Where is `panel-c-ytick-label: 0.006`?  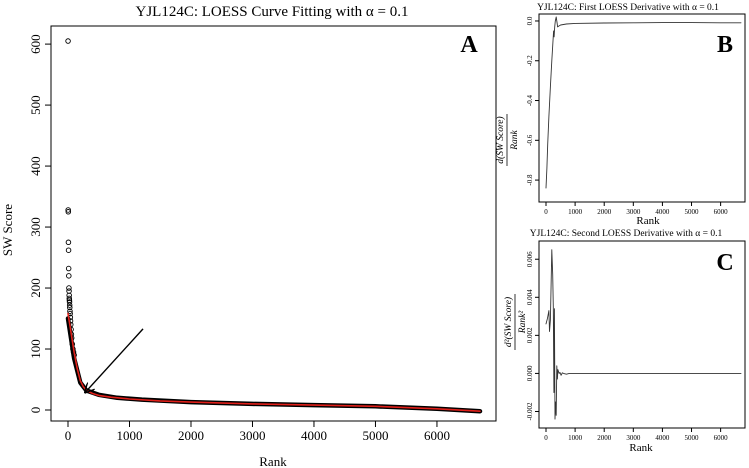 panel-c-ytick-label: 0.006 is located at coordinates (530, 259).